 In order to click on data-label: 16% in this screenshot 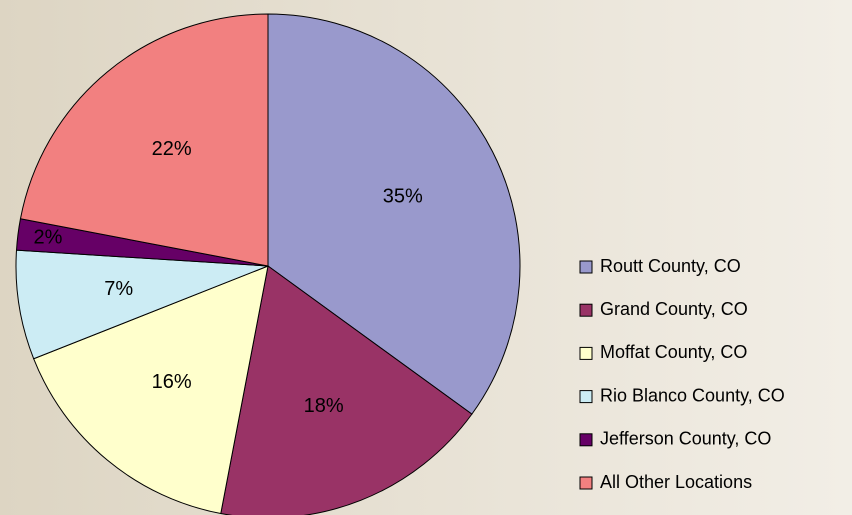, I will do `click(172, 382)`.